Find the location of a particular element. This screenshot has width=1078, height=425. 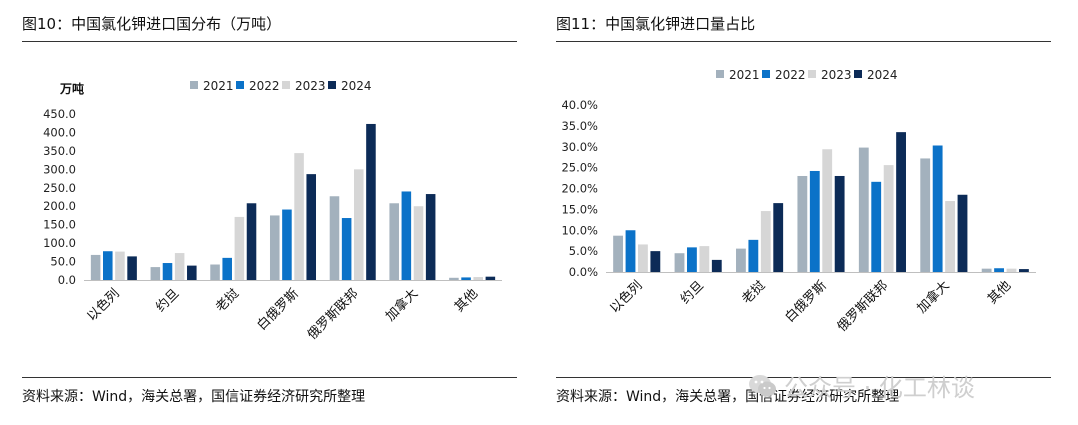

y-tick-label: 0.0% is located at coordinates (583, 272).